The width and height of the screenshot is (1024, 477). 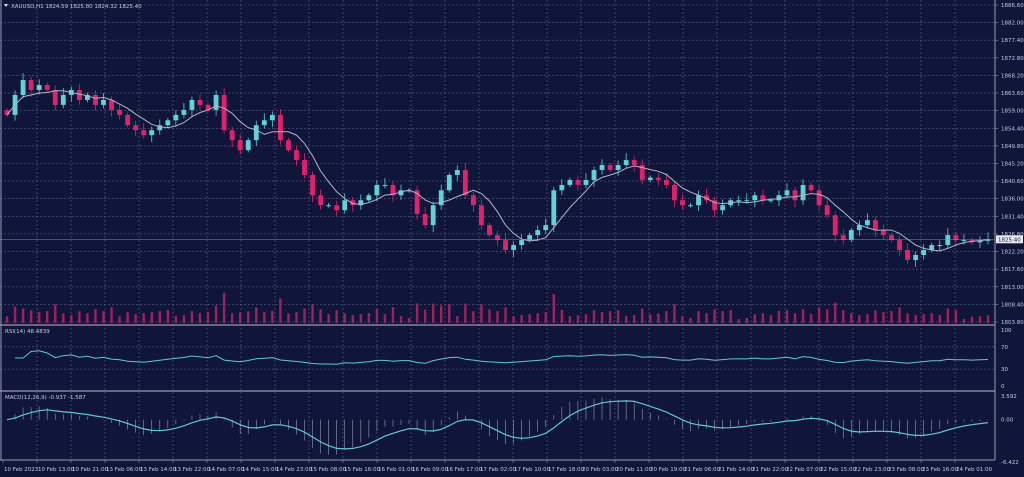 I want to click on volume-histogram, so click(x=497, y=307).